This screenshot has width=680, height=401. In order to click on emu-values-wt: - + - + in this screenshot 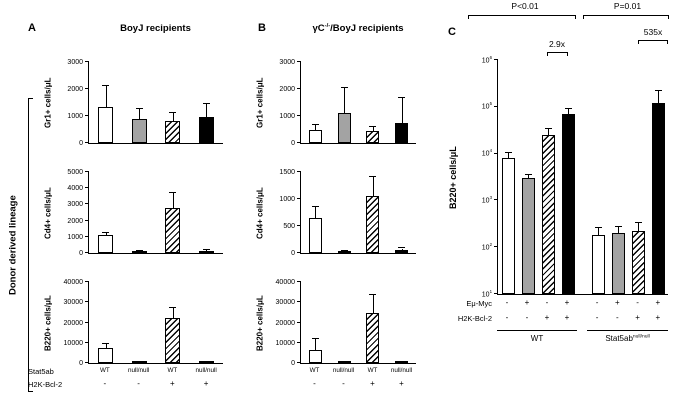, I will do `click(537, 302)`.